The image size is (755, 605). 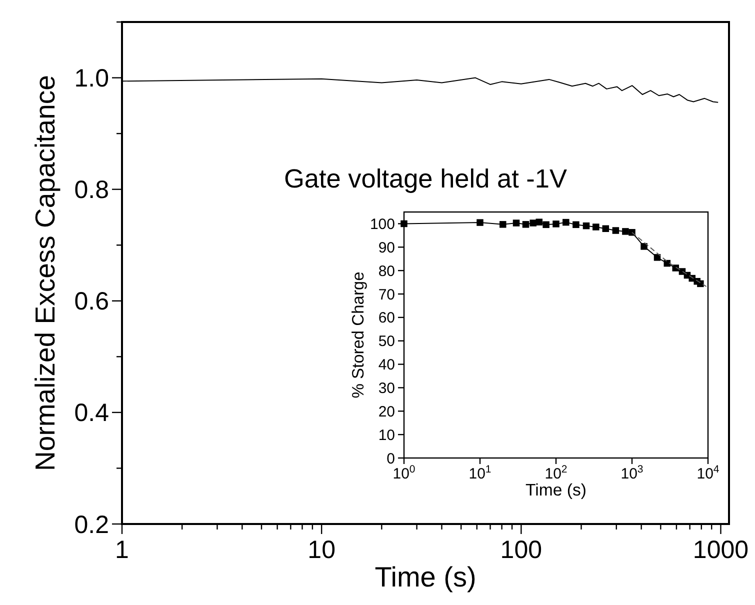 What do you see at coordinates (708, 472) in the screenshot?
I see `x-tick-label: 10$^{4}$` at bounding box center [708, 472].